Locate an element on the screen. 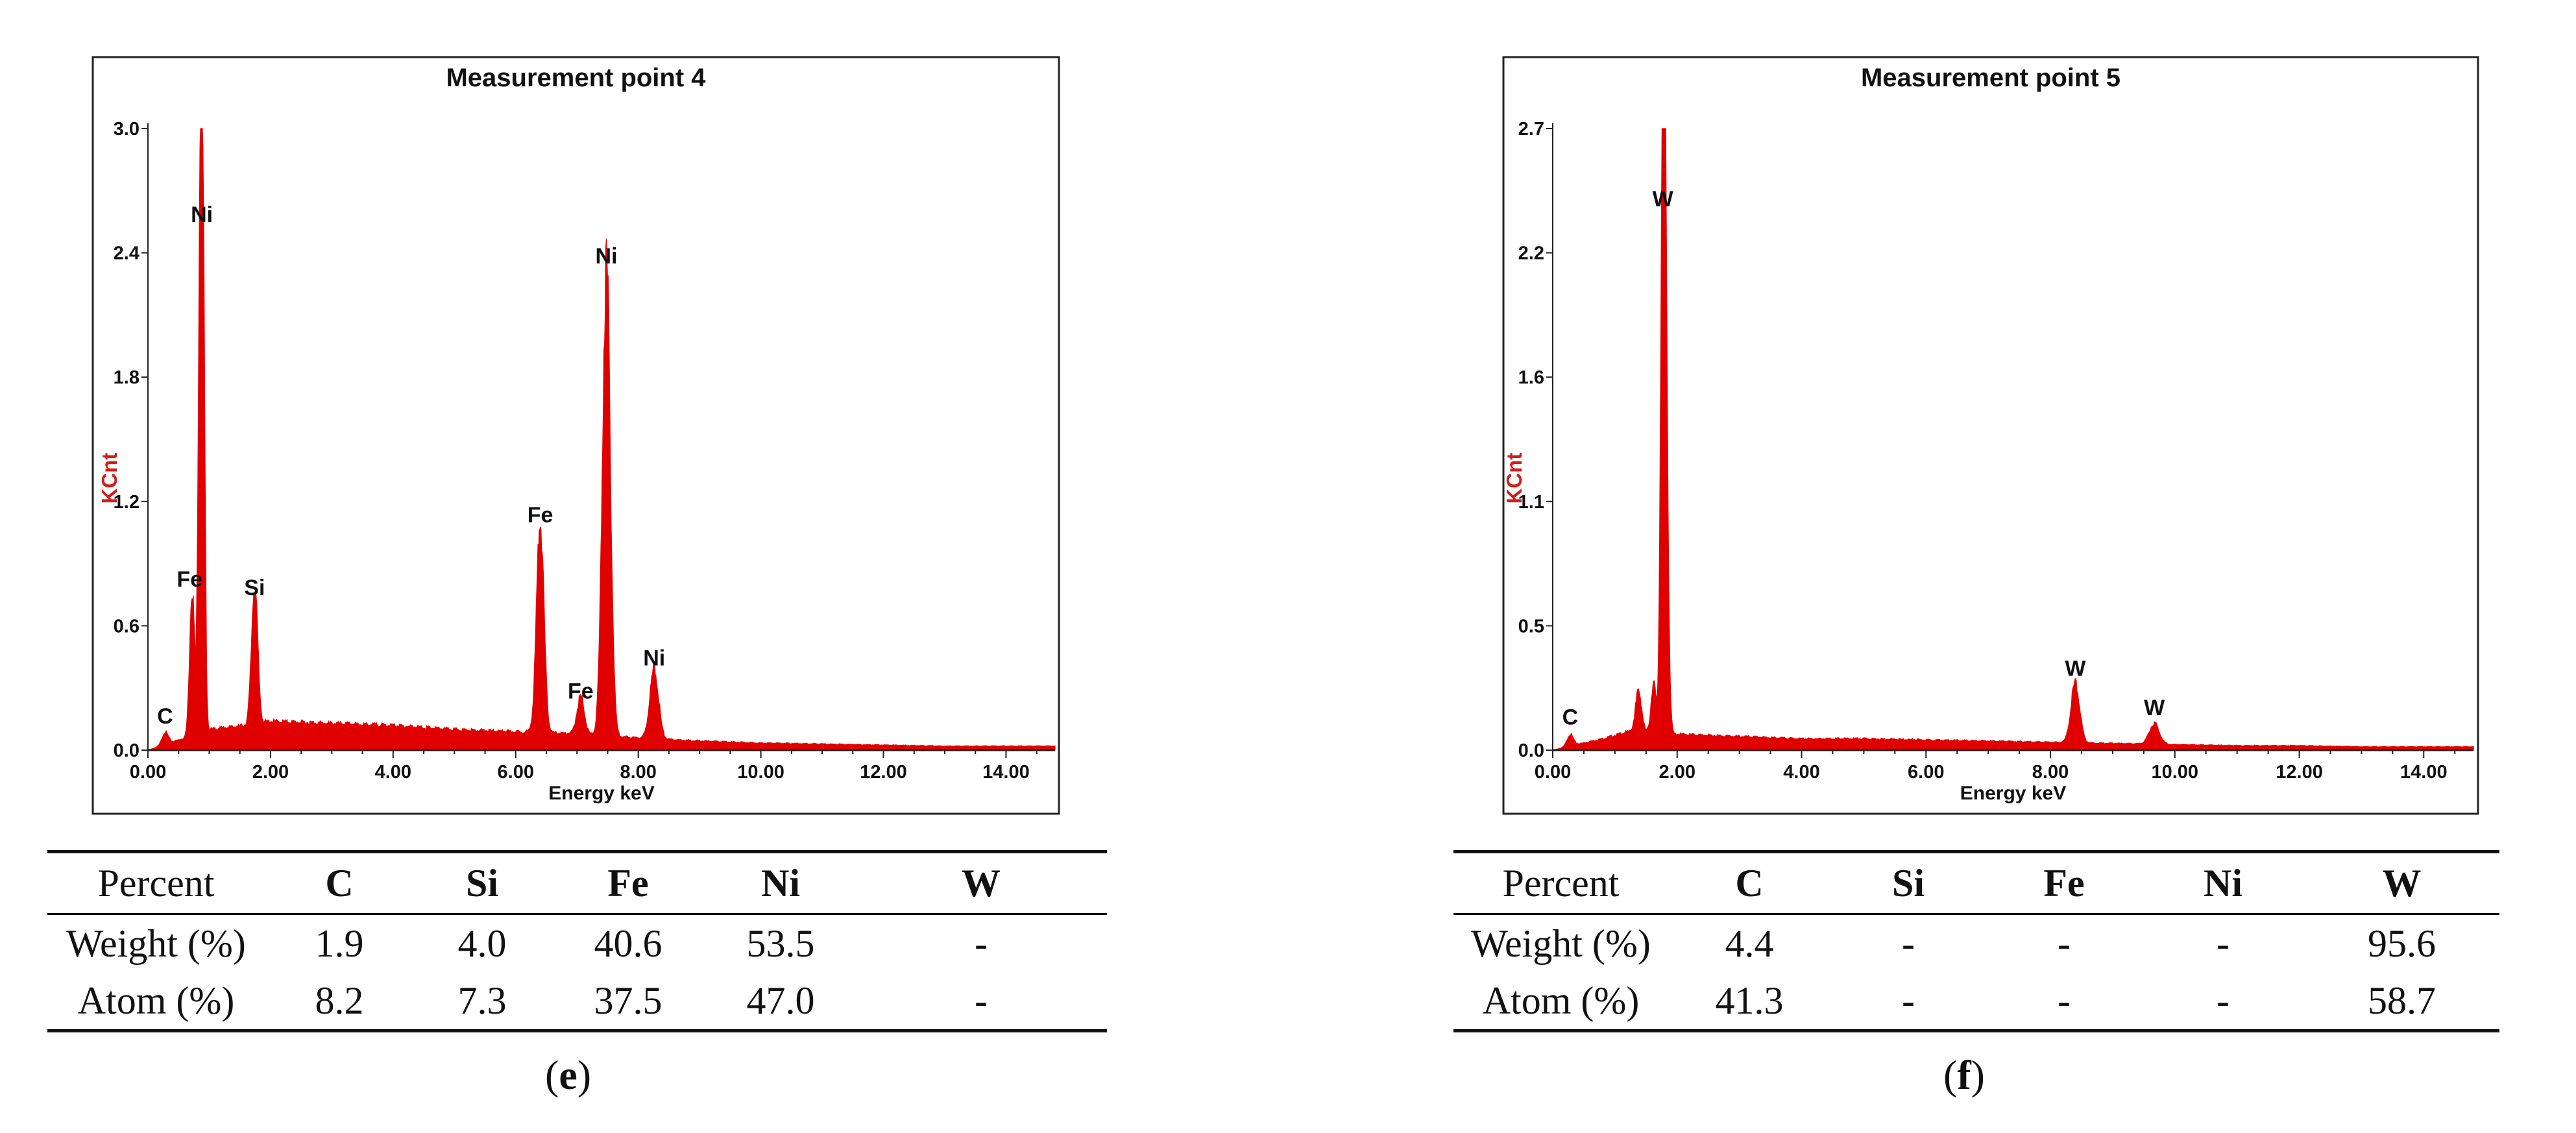 Image resolution: width=2576 pixels, height=1133 pixels. row-label: Atom (%) is located at coordinates (156, 1002).